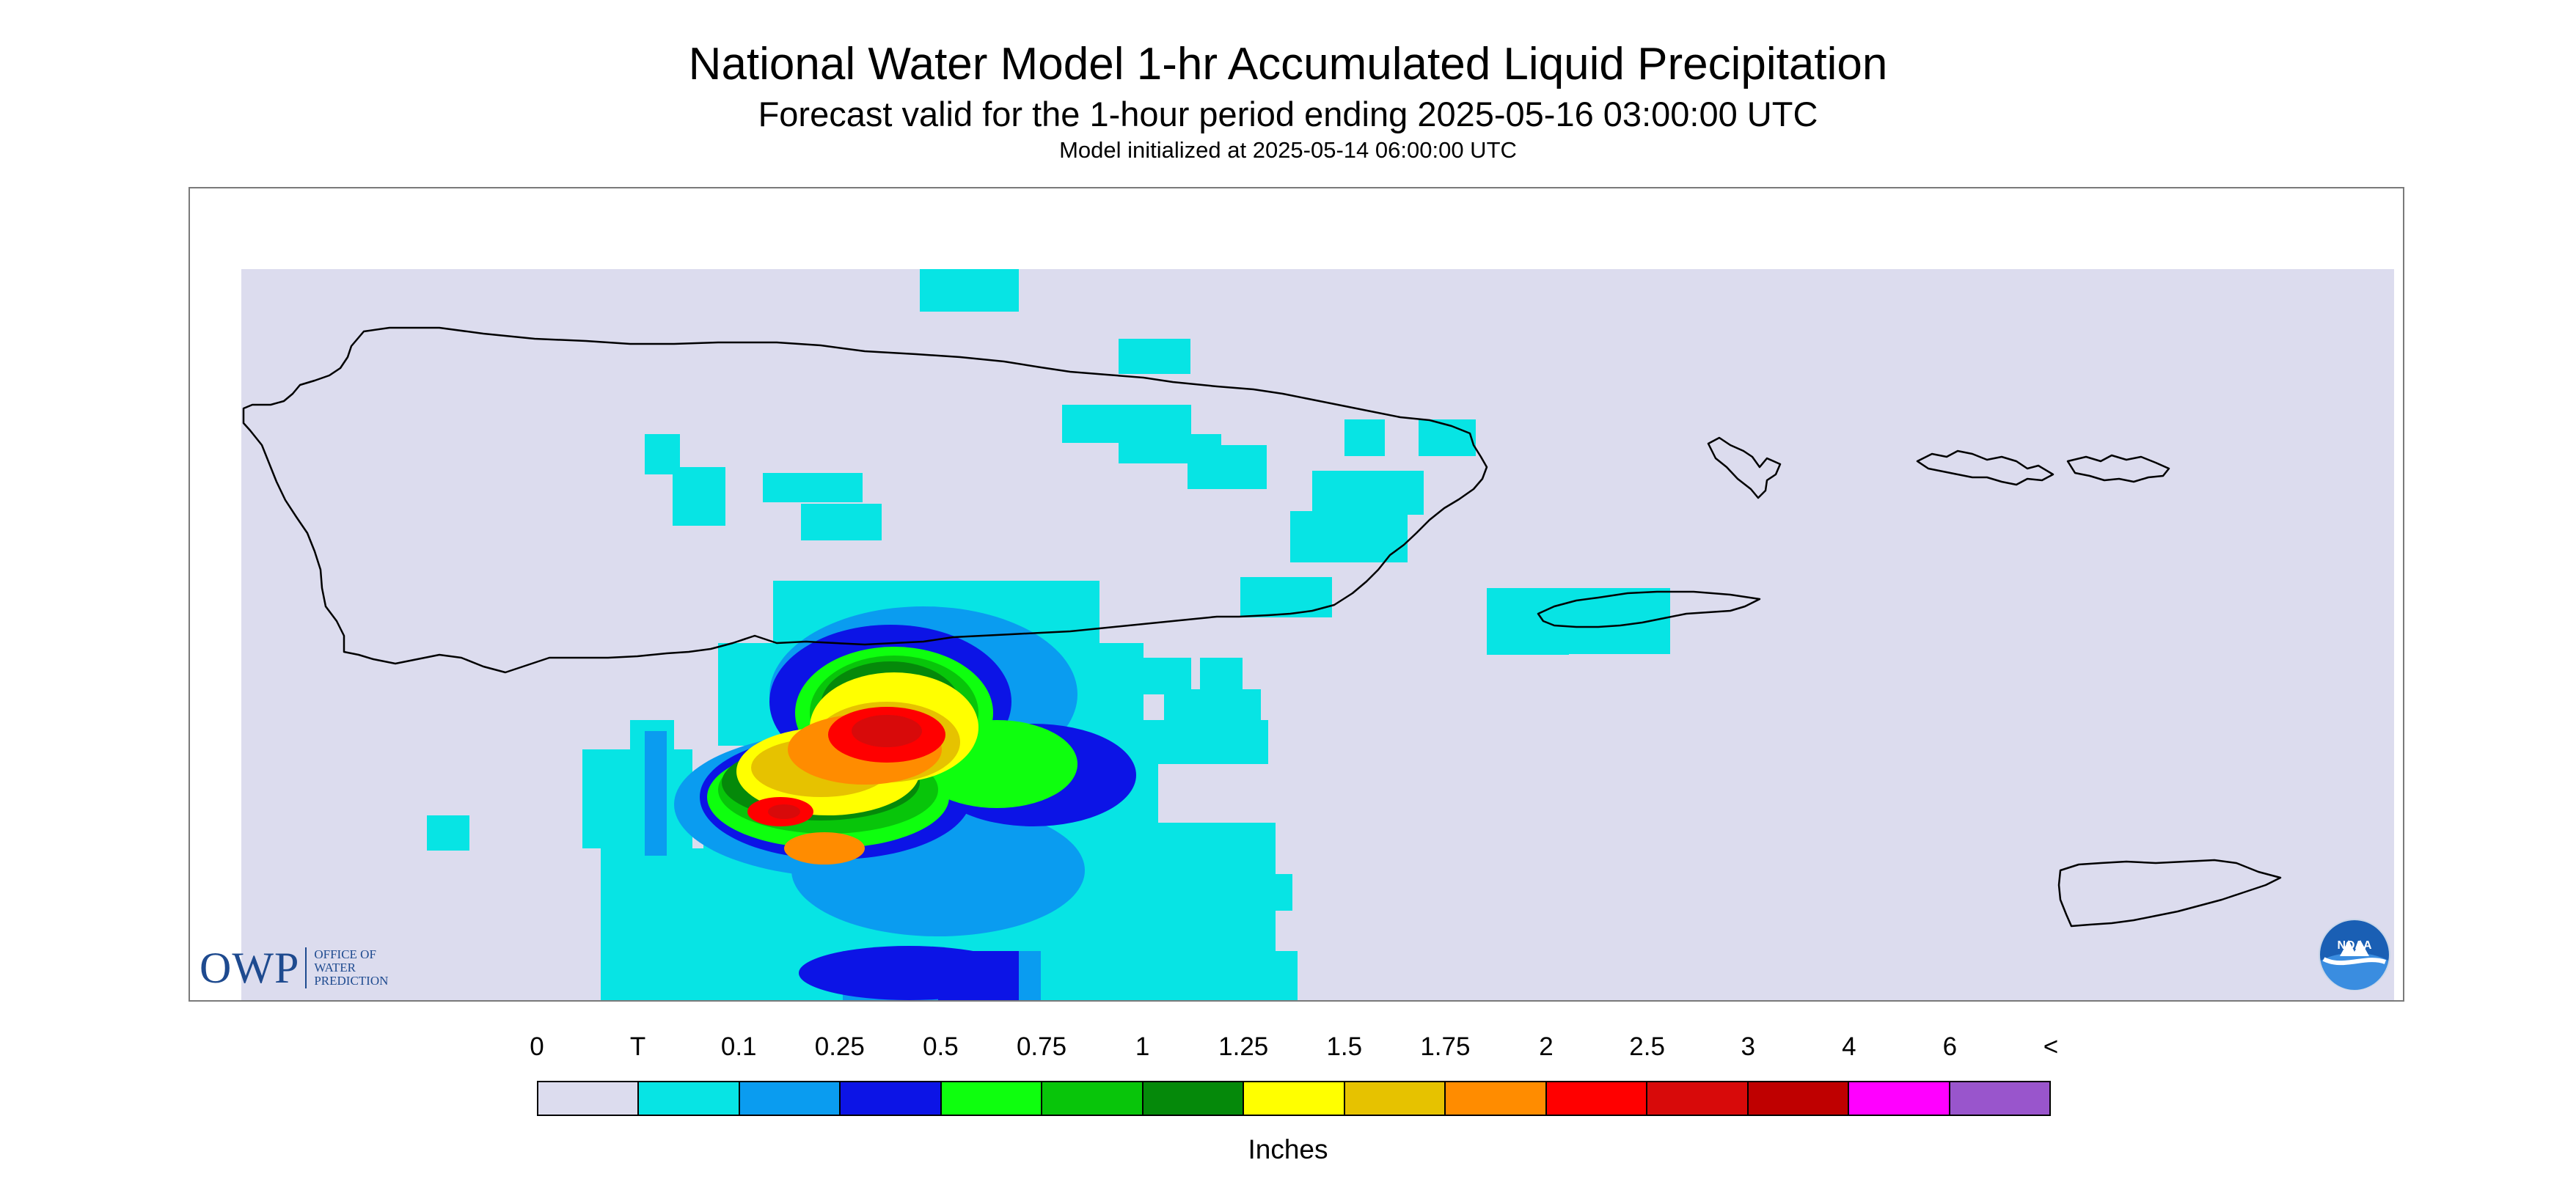  I want to click on legend-tick-label: 0.1, so click(738, 1046).